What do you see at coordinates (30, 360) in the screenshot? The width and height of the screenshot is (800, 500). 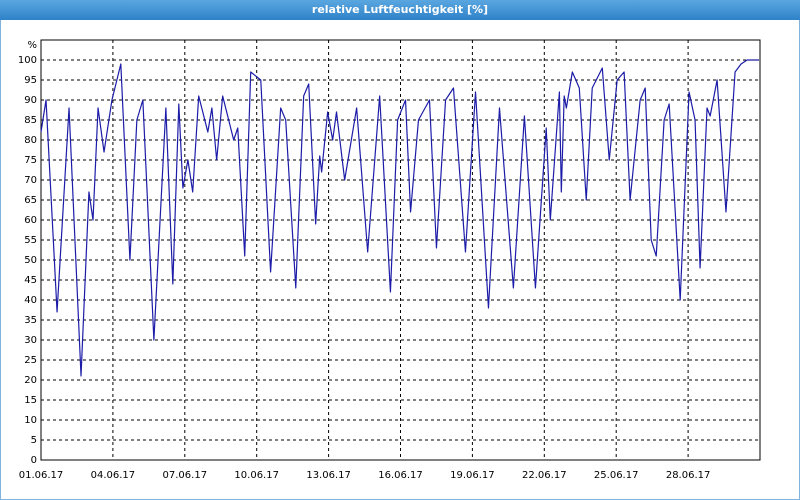 I see `y-tick-label: 25` at bounding box center [30, 360].